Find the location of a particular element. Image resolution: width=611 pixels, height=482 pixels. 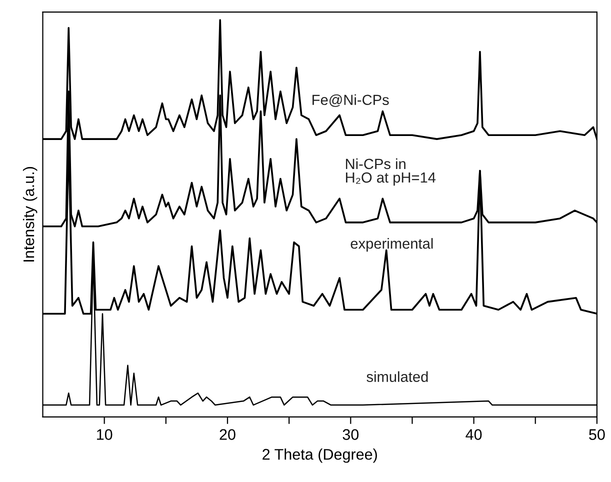

series-label: Ni-CPs in H₂O at pH=14 is located at coordinates (391, 172).